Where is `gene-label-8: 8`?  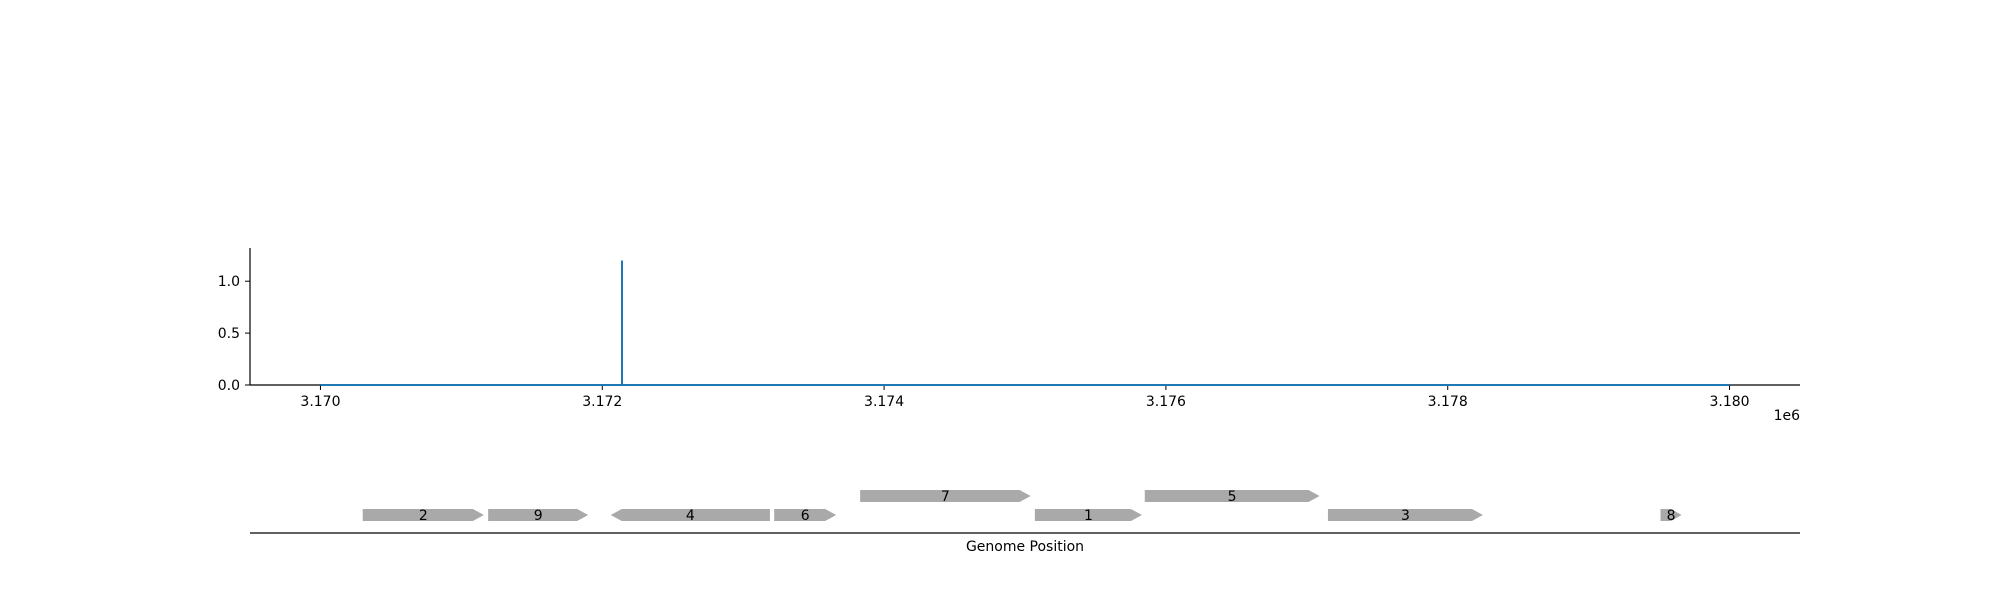 gene-label-8: 8 is located at coordinates (1671, 516).